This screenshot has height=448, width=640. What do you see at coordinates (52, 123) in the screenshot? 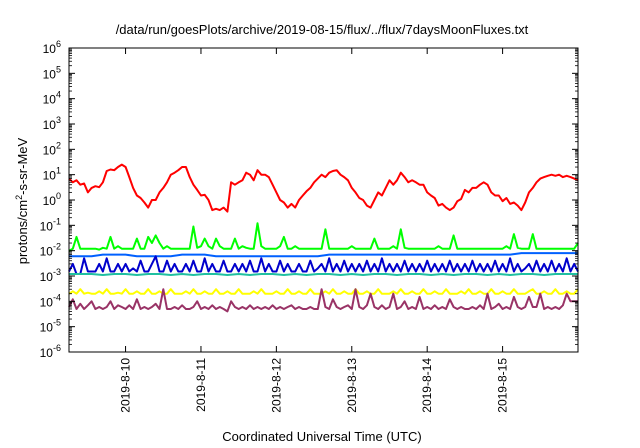
I see `y-tick-label: 10³` at bounding box center [52, 123].